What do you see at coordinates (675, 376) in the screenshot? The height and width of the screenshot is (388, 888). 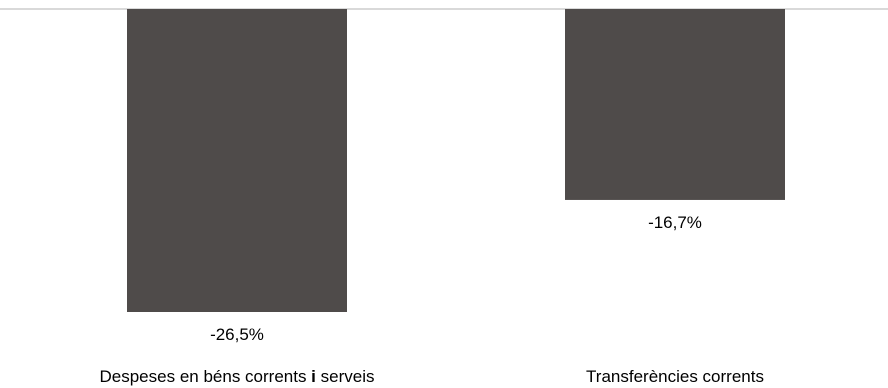 I see `category-label-2: Transferències corrents` at bounding box center [675, 376].